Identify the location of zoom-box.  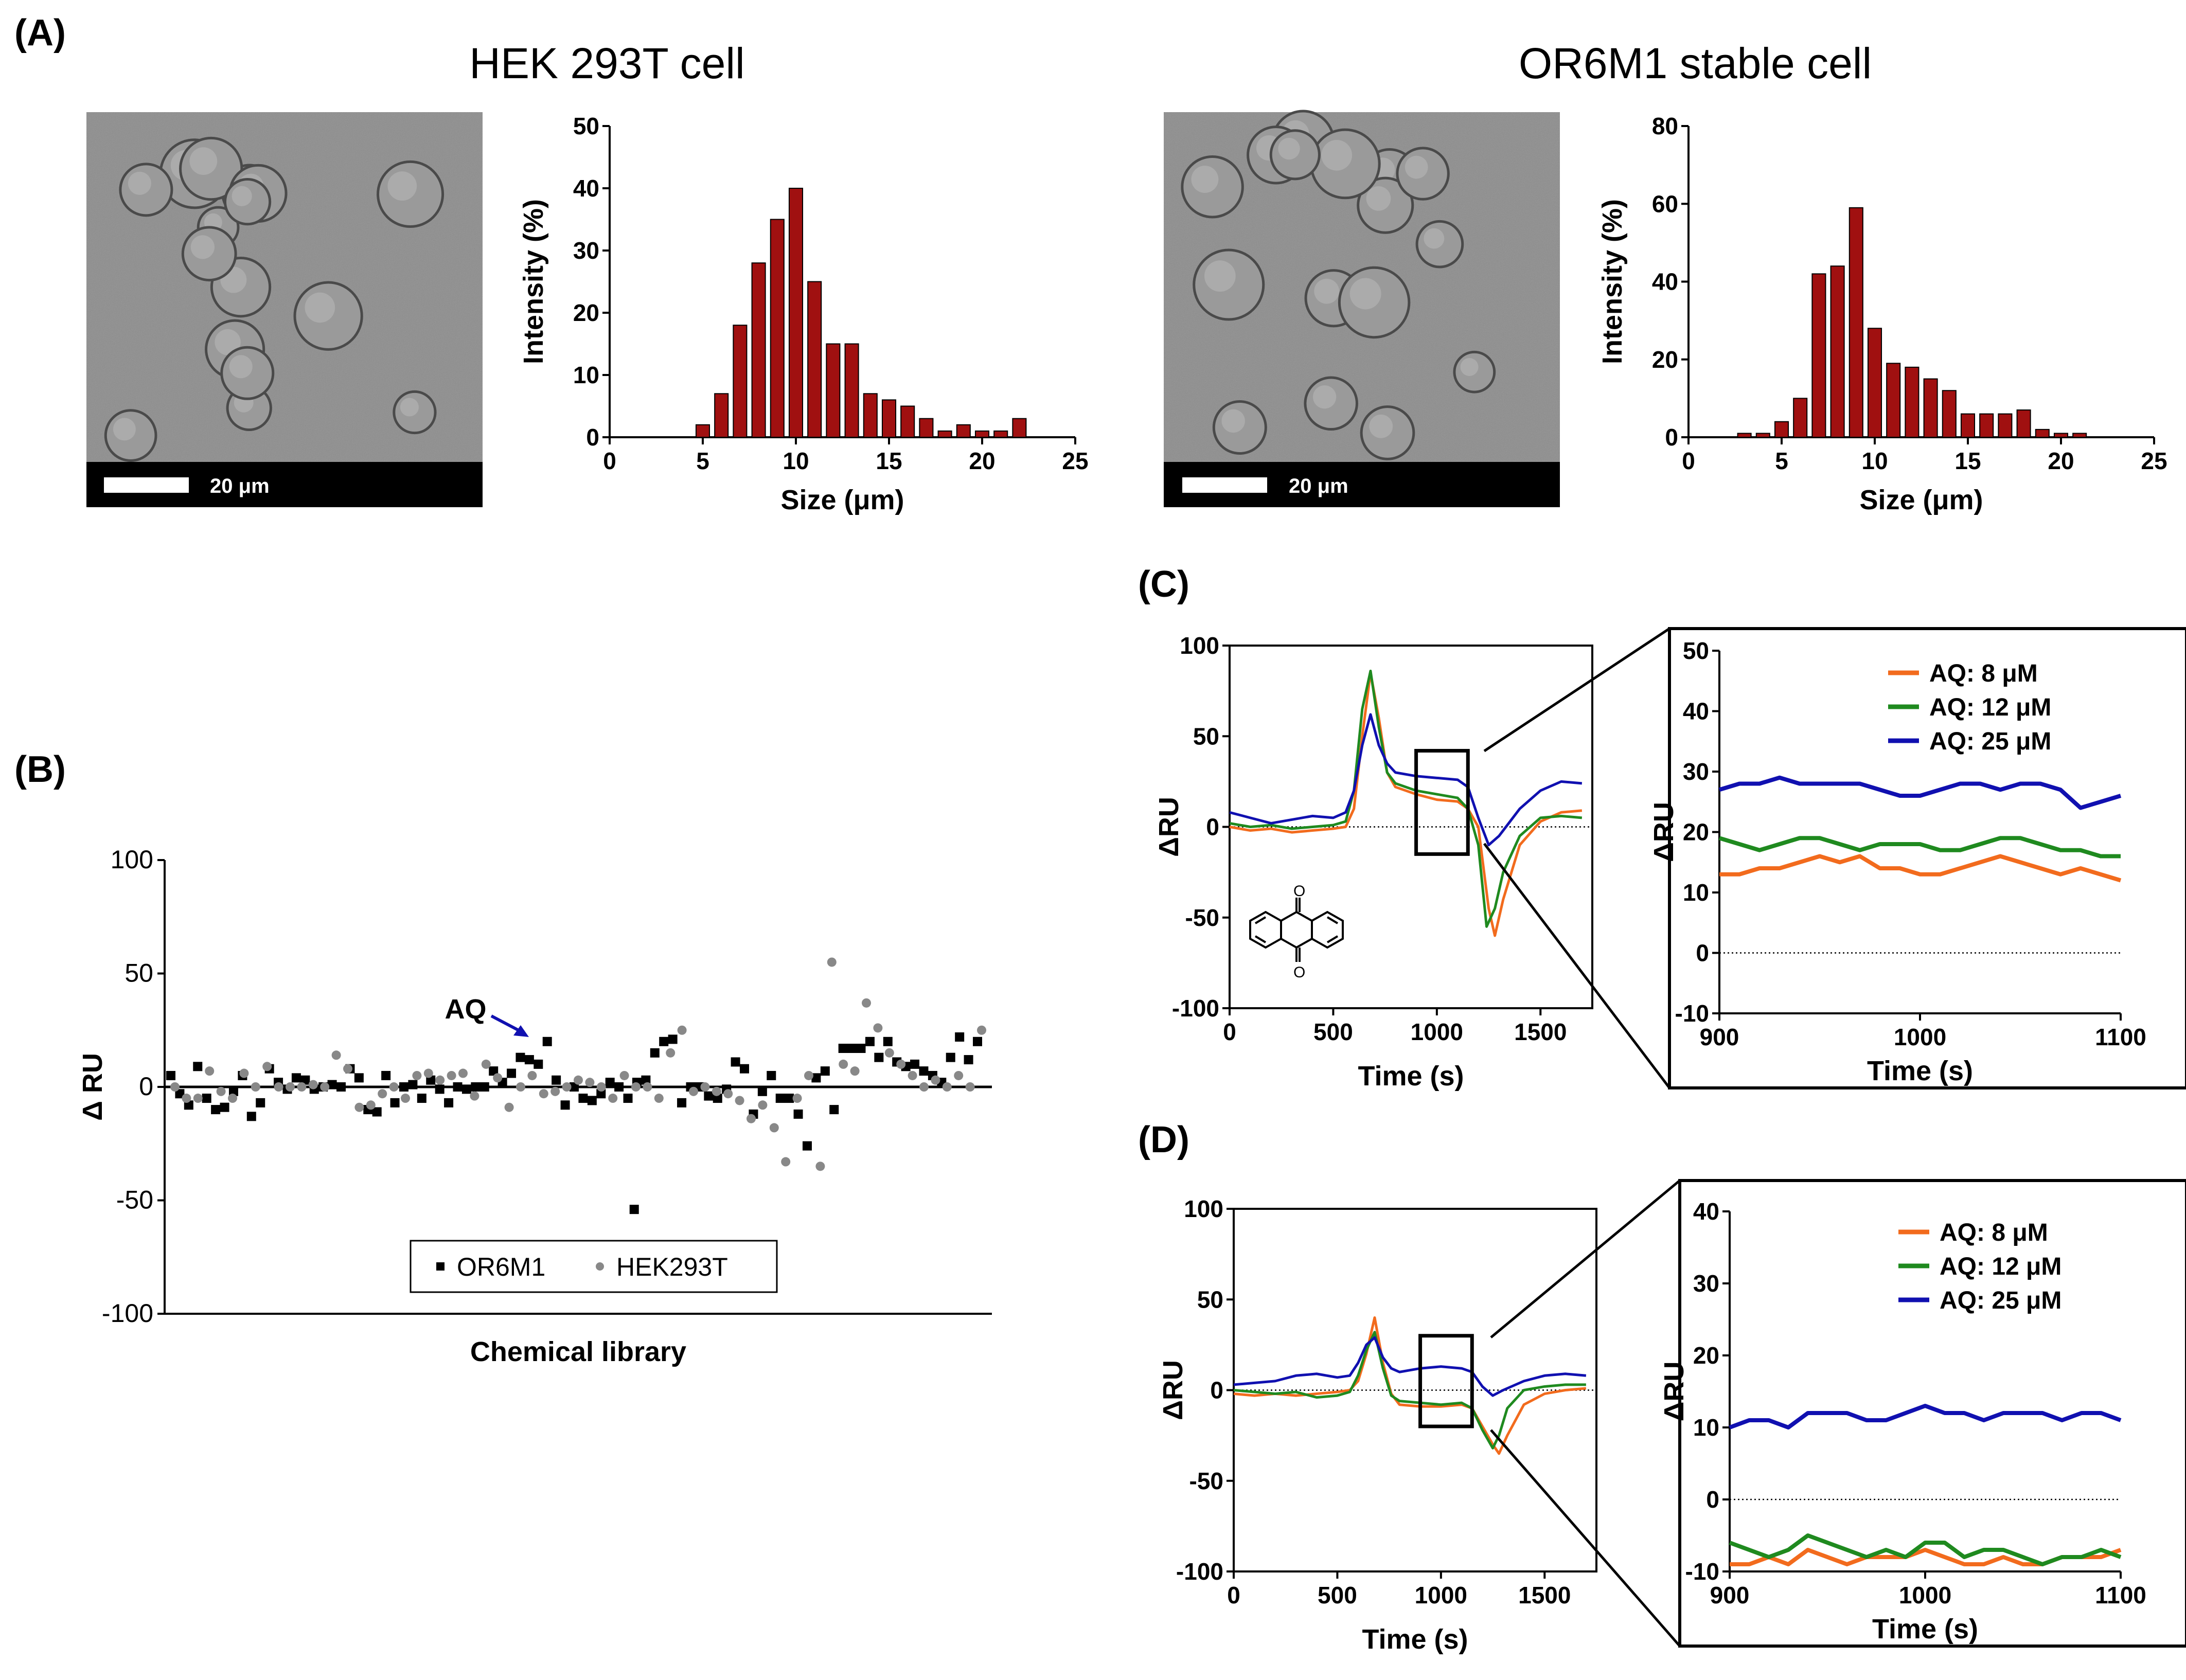
(1442, 802).